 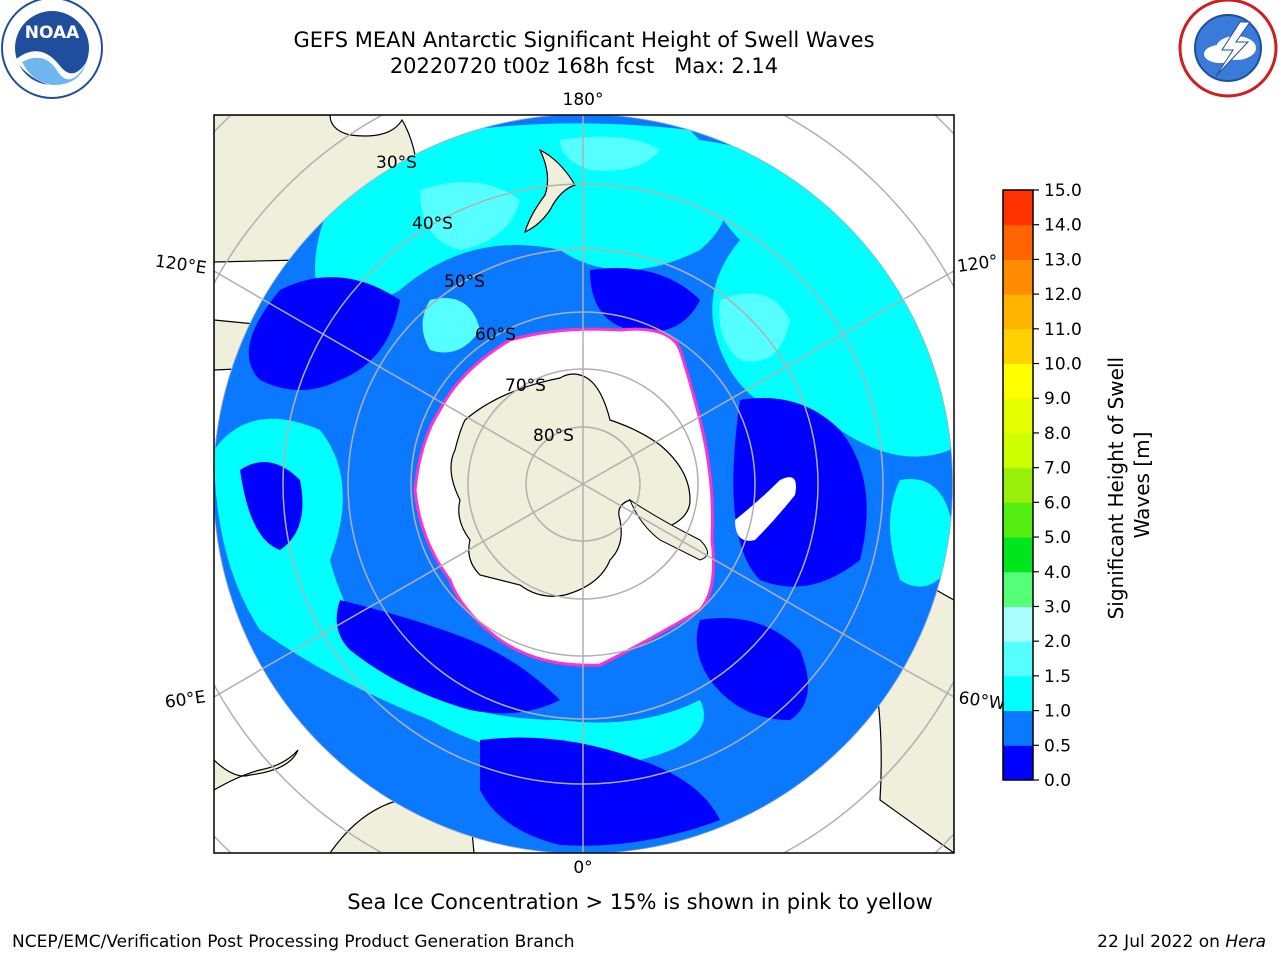 What do you see at coordinates (582, 868) in the screenshot?
I see `lon-label-0: 0°` at bounding box center [582, 868].